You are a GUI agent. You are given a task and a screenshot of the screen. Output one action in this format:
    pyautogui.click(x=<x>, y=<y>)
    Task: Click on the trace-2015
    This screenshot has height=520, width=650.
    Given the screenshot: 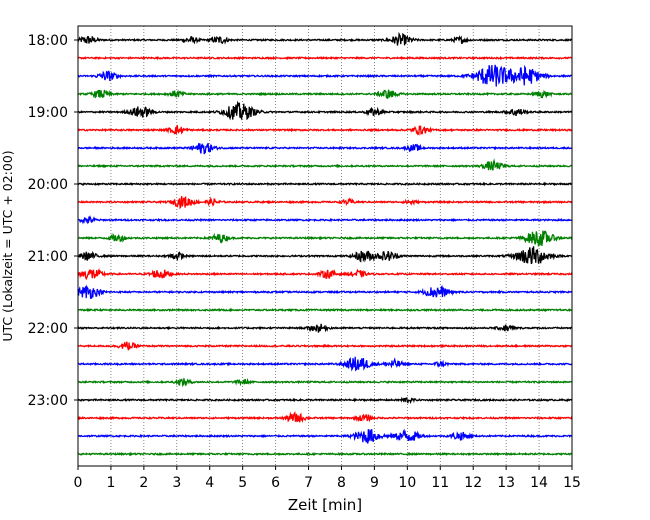 What is the action you would take?
    pyautogui.click(x=325, y=203)
    